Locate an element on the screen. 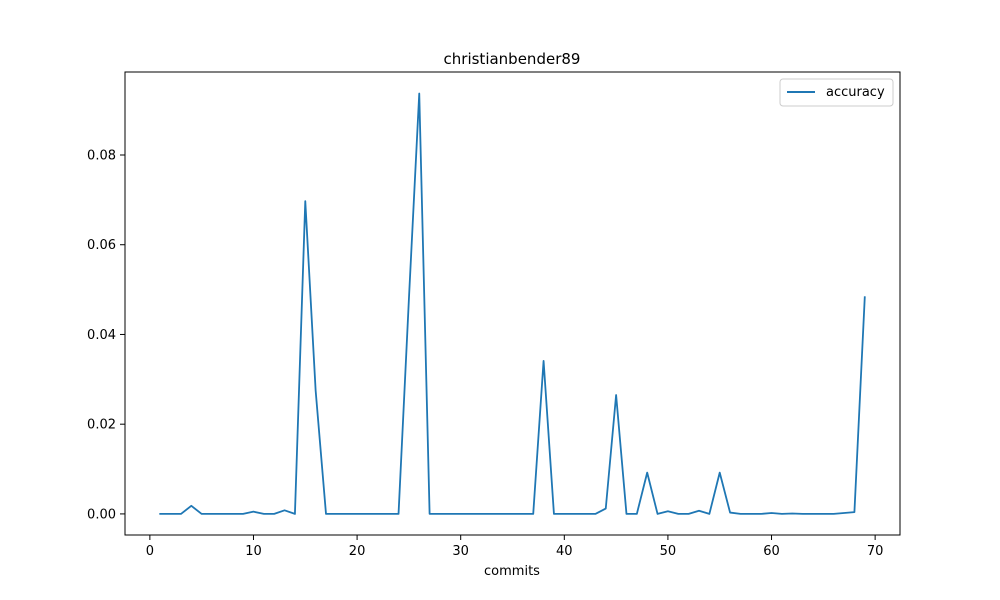 This screenshot has height=600, width=1000. y-tick-label: 0.00 is located at coordinates (101, 514).